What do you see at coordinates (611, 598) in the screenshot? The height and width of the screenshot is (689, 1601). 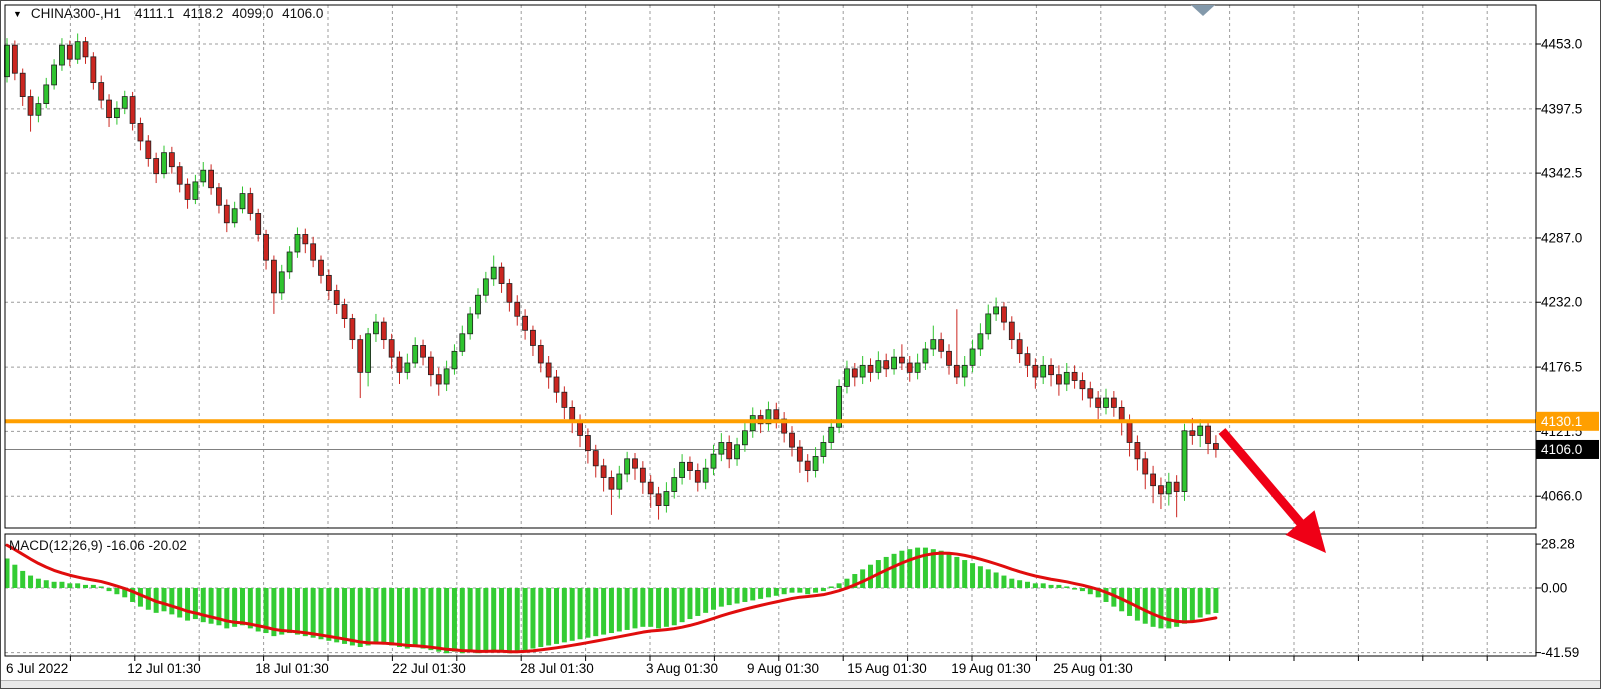 I see `macd-layer` at bounding box center [611, 598].